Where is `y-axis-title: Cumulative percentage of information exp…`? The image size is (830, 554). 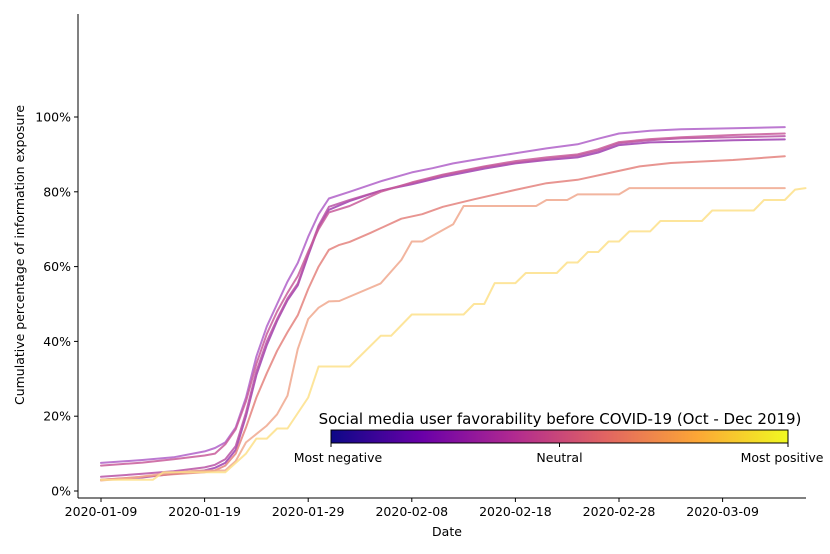 y-axis-title: Cumulative percentage of information exp… is located at coordinates (19, 255).